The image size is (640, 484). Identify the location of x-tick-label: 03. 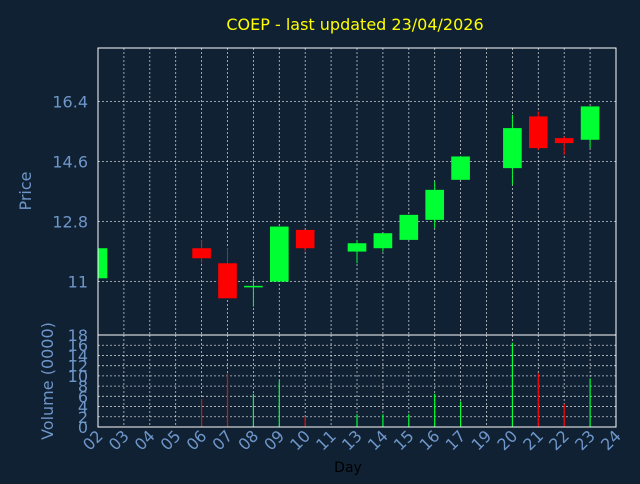
(119, 440).